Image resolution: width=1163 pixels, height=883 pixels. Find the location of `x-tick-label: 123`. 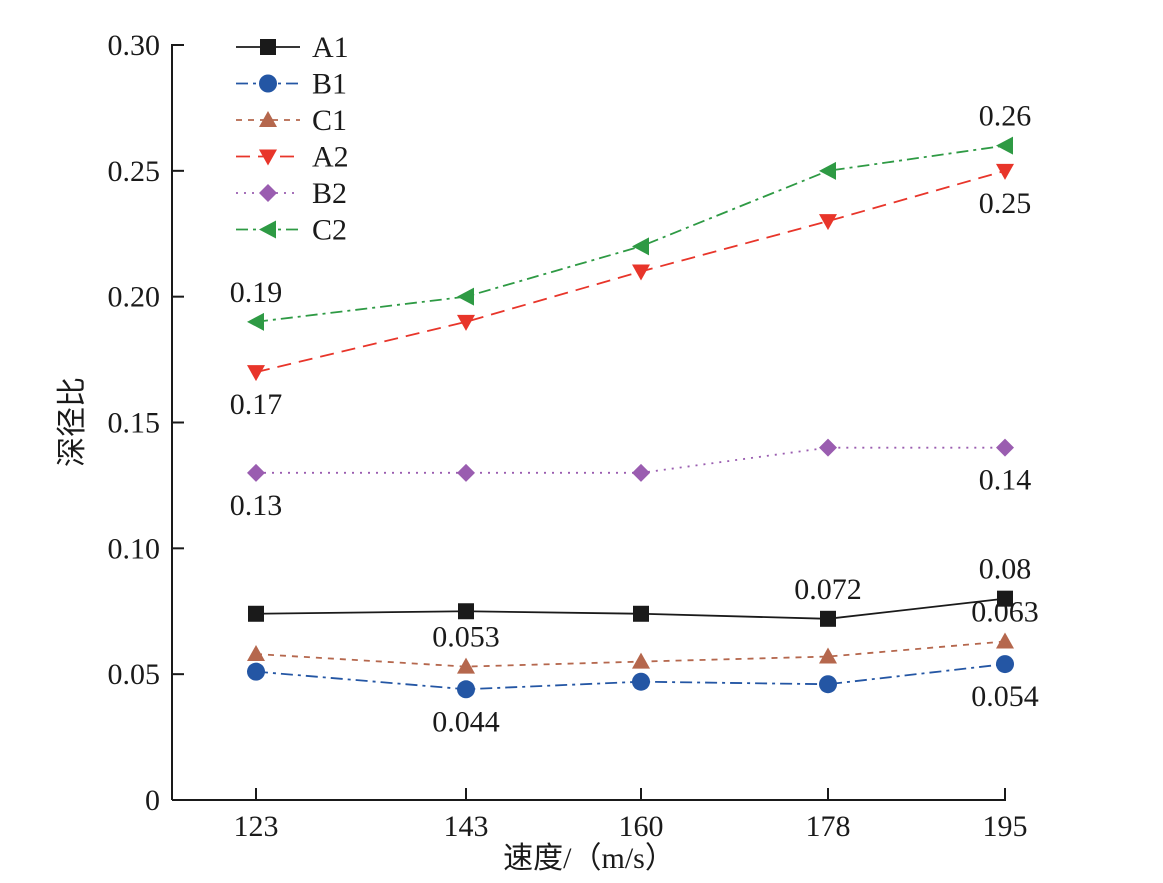

x-tick-label: 123 is located at coordinates (256, 826).